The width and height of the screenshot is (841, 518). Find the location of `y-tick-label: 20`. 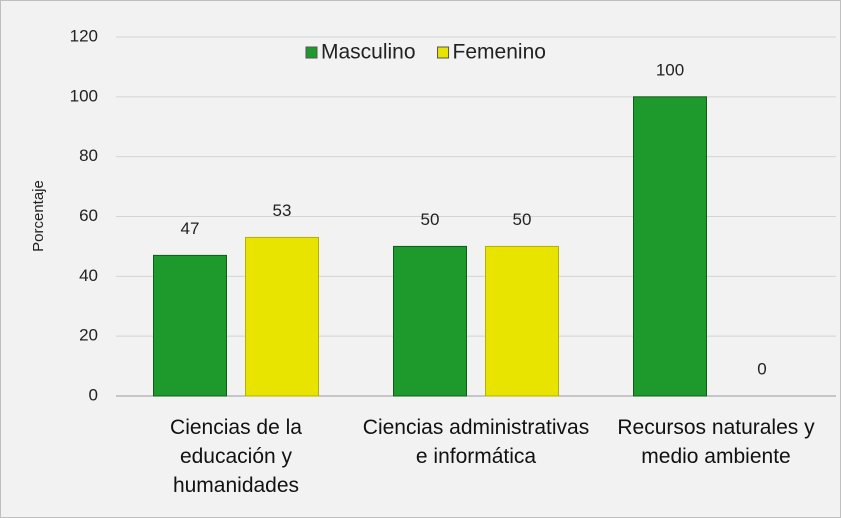

y-tick-label: 20 is located at coordinates (88, 335).